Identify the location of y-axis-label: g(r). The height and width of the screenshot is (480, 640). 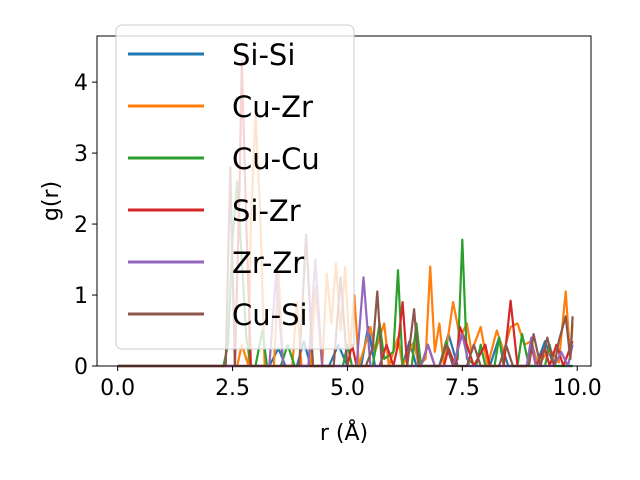
(51, 201).